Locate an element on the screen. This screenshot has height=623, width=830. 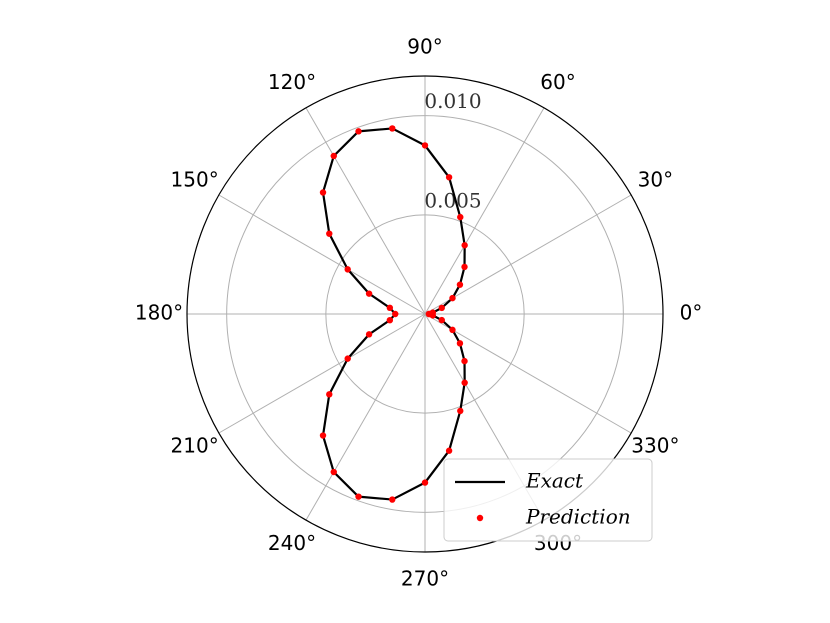
legend-box is located at coordinates (548, 500).